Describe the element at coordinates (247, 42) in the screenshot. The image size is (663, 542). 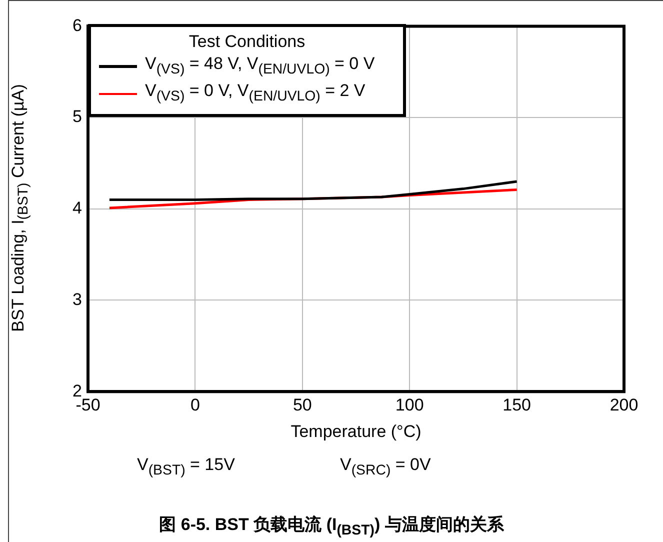
I see `legend-title: Test Conditions` at that location.